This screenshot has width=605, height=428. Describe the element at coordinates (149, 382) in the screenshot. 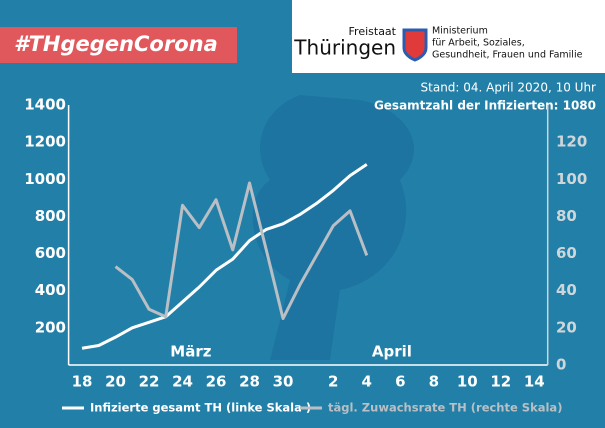

I see `x-tick-label: 22` at that location.